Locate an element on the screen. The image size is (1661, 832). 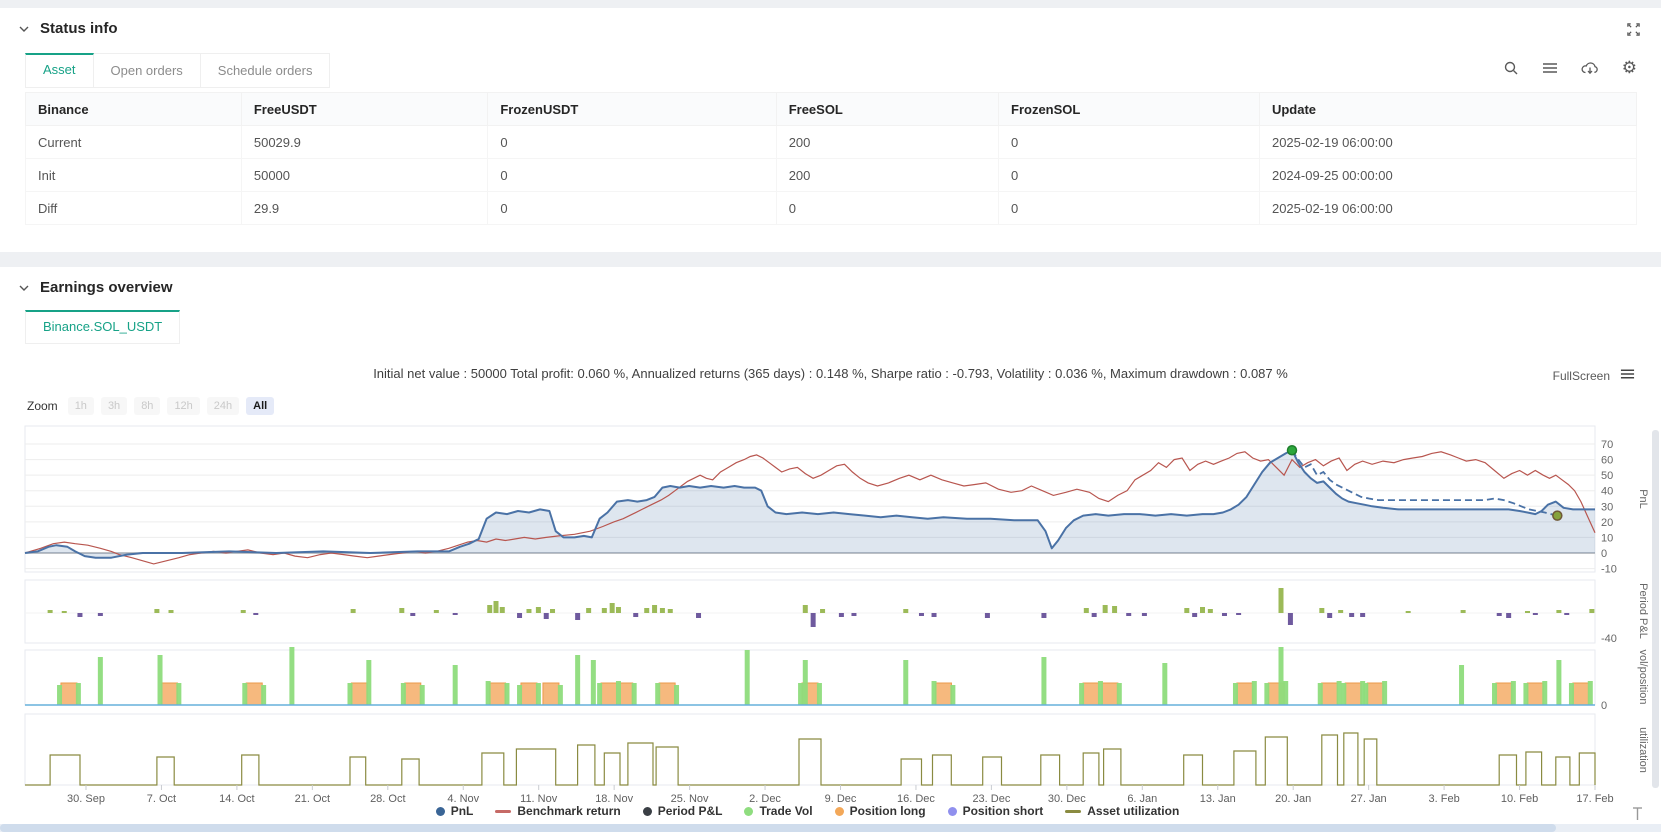
legend-item-period-p-l: Period P&L is located at coordinates (682, 811).